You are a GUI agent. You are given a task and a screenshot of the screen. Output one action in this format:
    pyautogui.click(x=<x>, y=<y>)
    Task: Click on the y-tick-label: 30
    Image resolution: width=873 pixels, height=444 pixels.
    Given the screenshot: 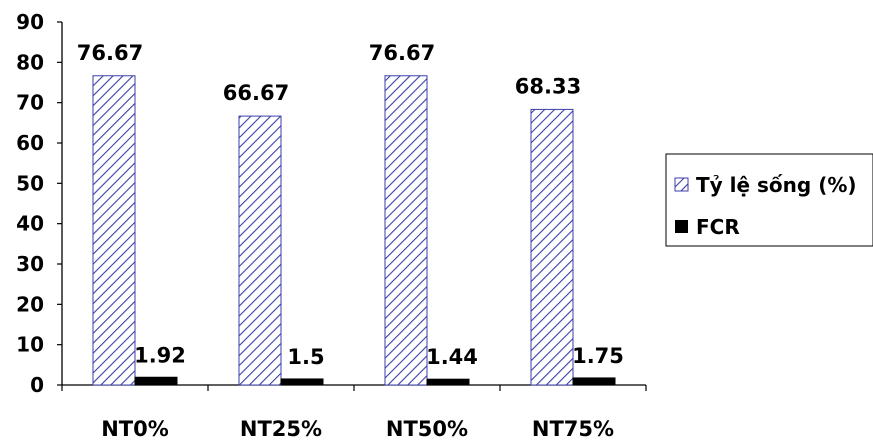 What is the action you would take?
    pyautogui.click(x=30, y=264)
    